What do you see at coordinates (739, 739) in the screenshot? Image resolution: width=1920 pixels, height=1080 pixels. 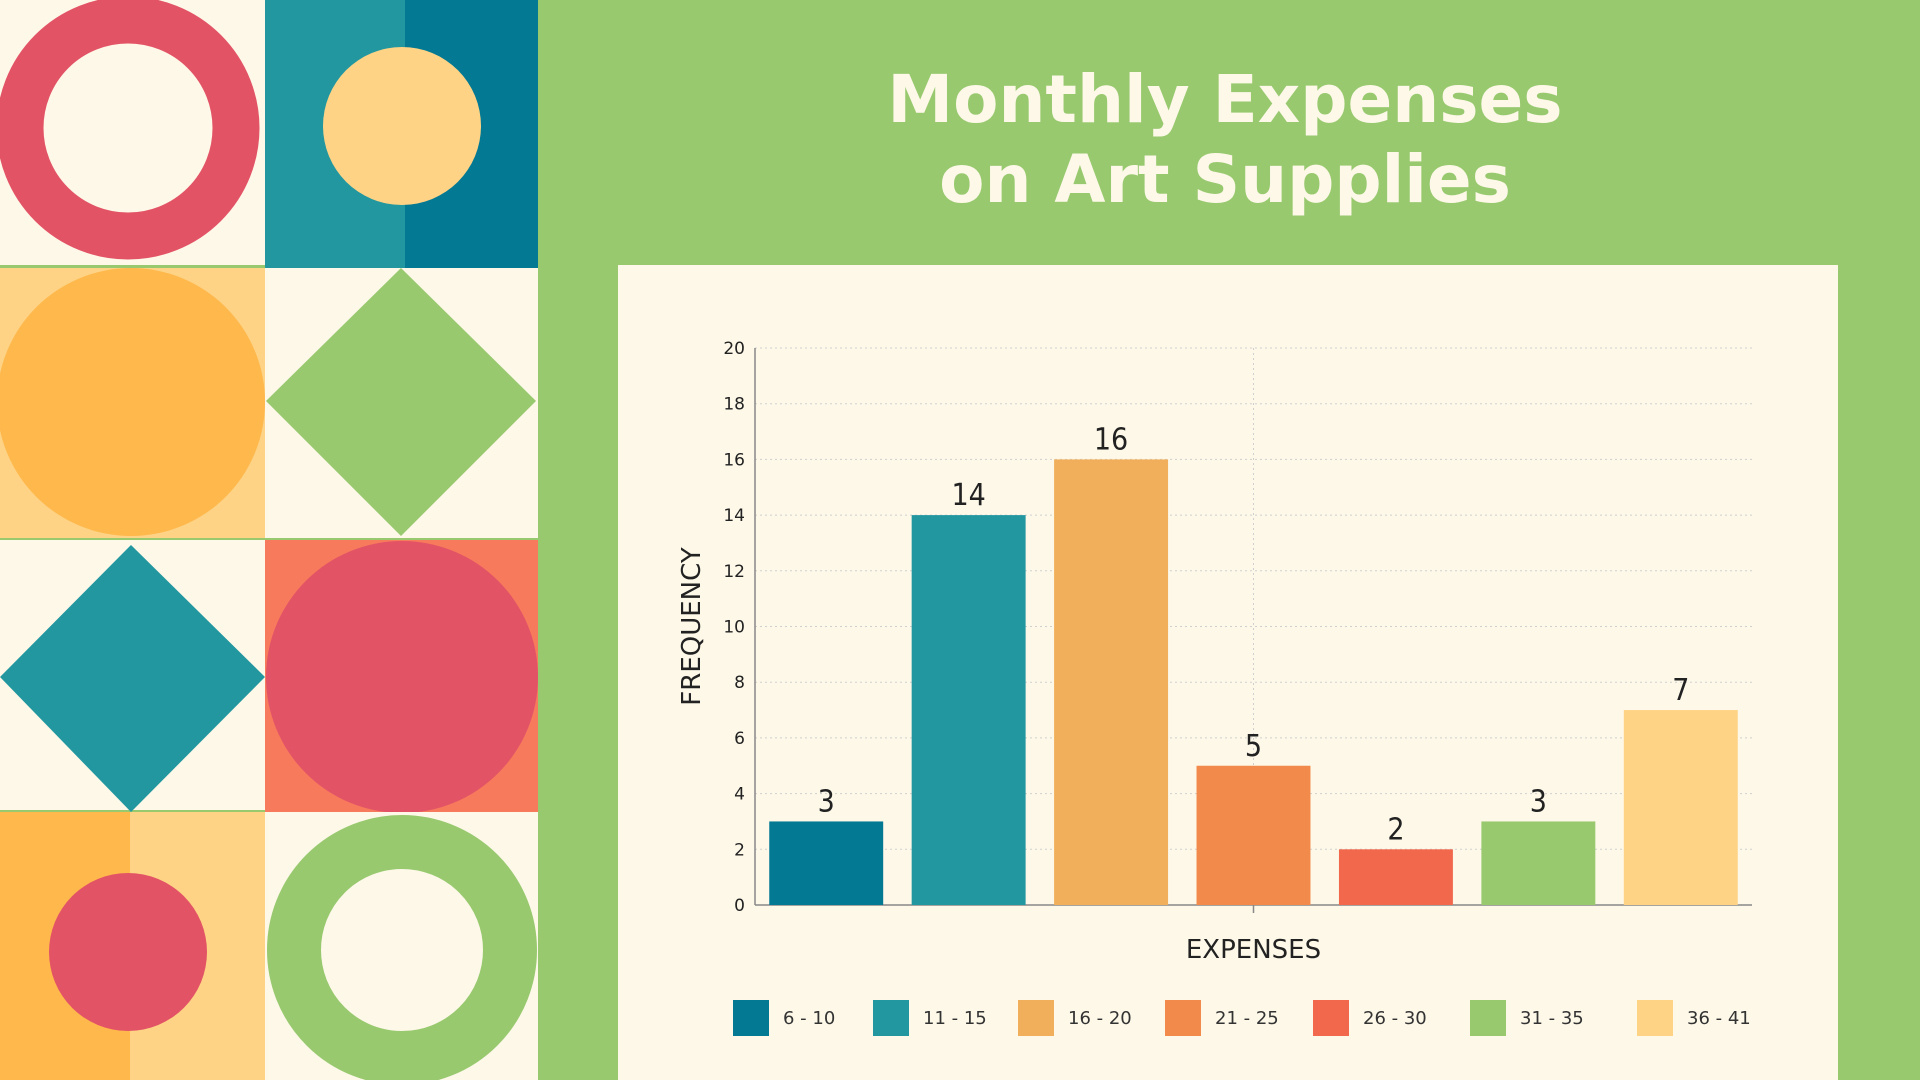 I see `y-tick-label: 6` at bounding box center [739, 739].